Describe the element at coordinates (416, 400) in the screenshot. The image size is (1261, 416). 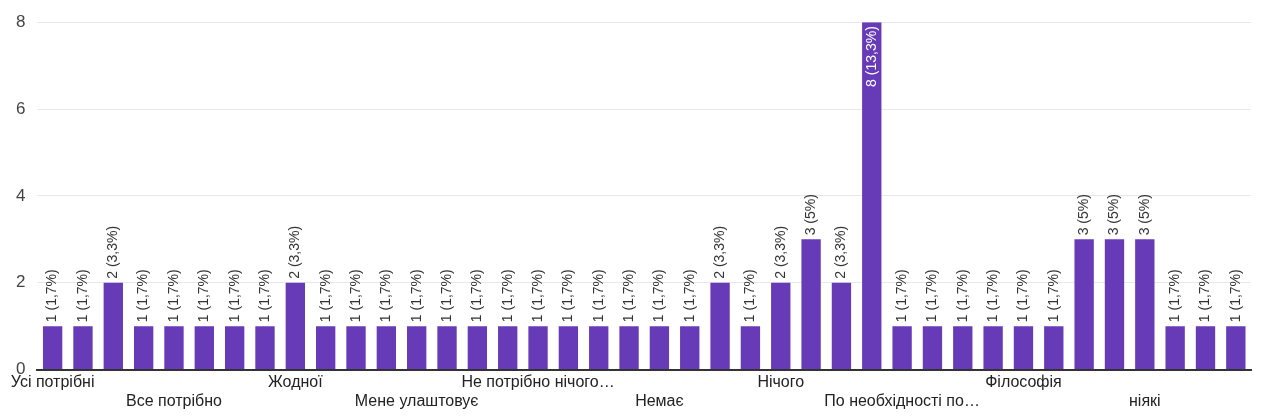
I see `x-tick-label: Мене улаштовує` at that location.